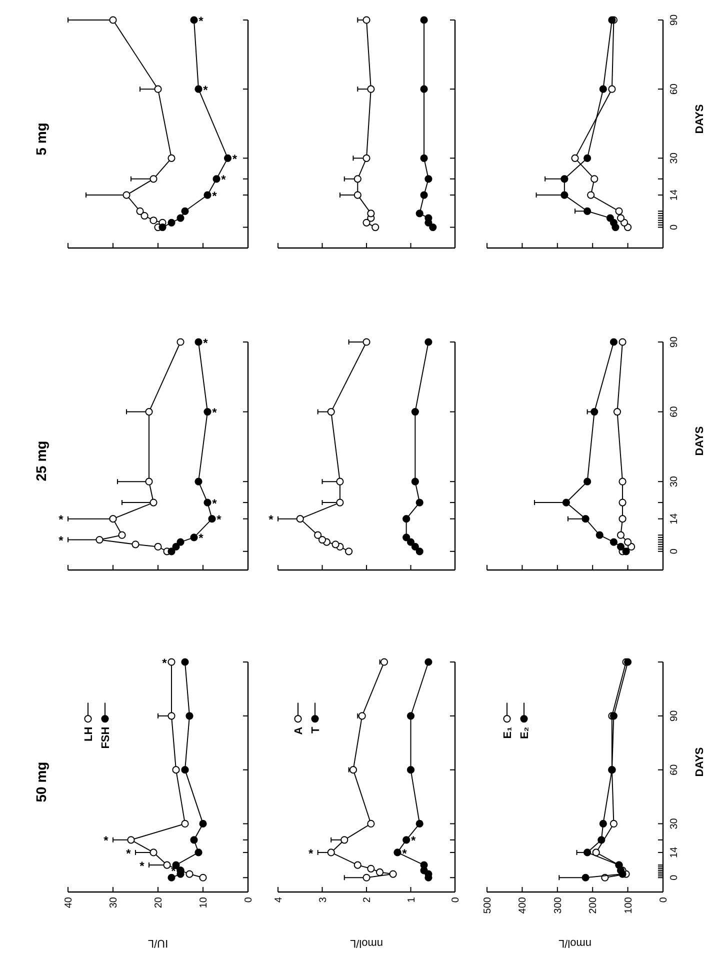  What do you see at coordinates (316, 730) in the screenshot?
I see `legend-label: T` at bounding box center [316, 730].